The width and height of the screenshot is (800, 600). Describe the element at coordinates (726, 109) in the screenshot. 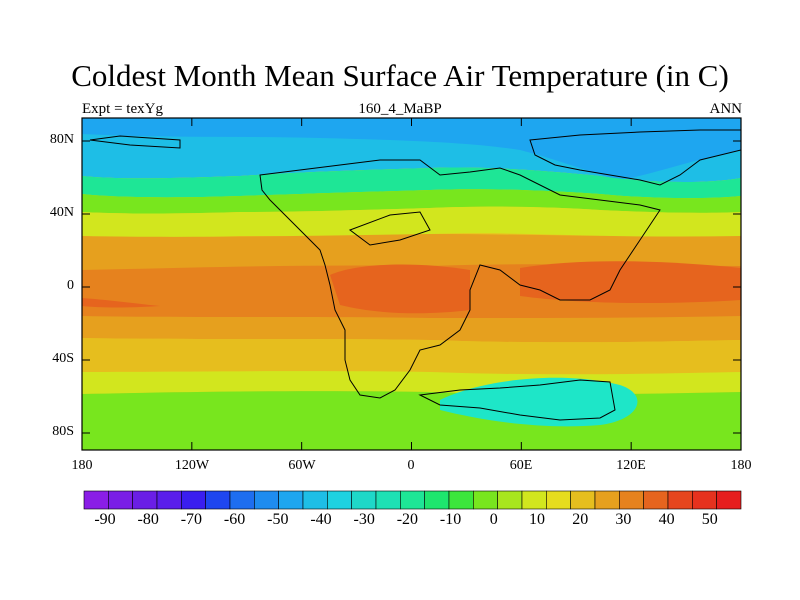

I see `period-label: ANN` at that location.